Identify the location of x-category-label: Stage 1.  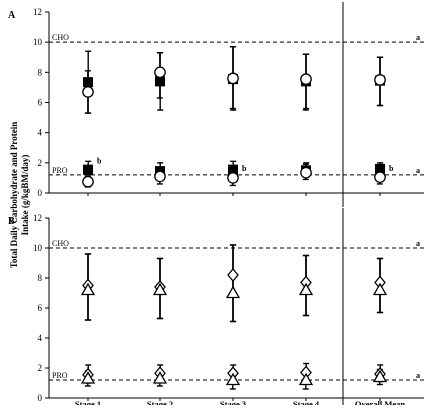
(88, 402).